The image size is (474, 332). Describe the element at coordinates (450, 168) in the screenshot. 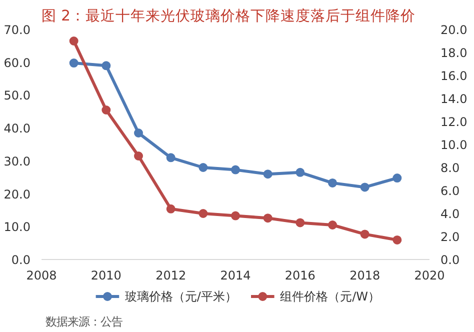

I see `y2-tick-label: 8.0` at that location.